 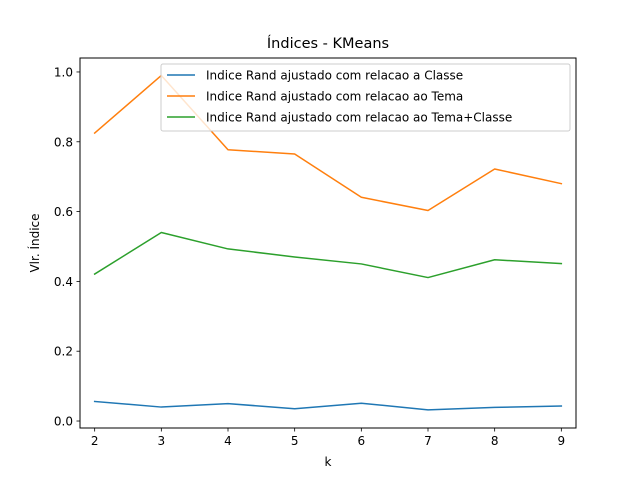 I want to click on y-axis-ticks: 0.0 0.2 0.4 0.6 0.8 1.0, so click(x=67, y=247).